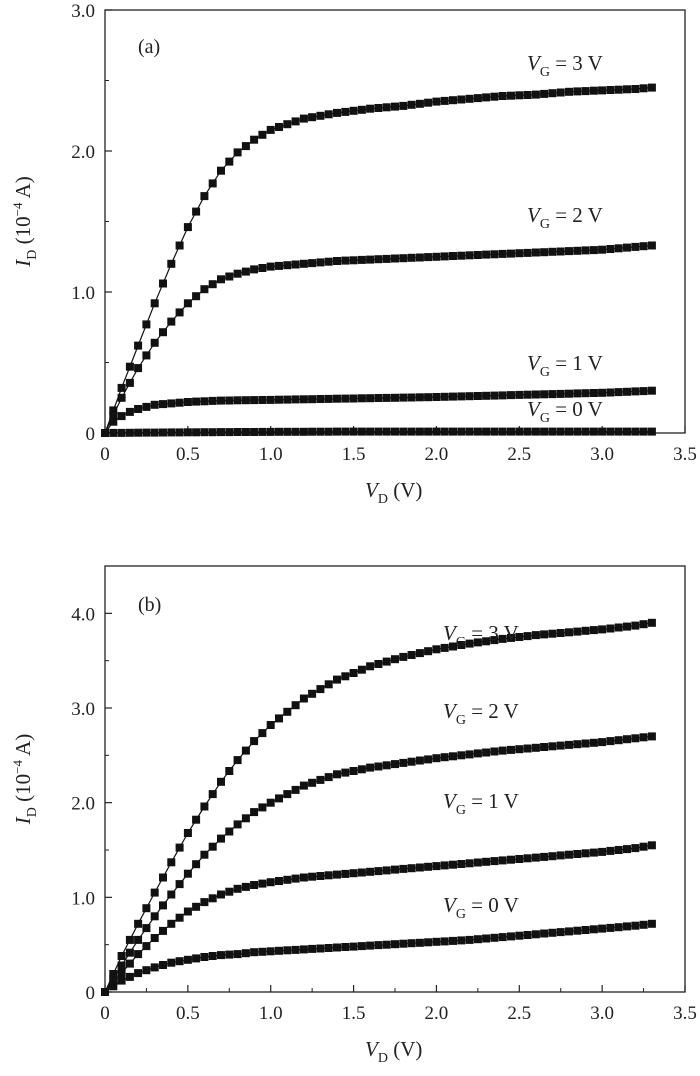 The height and width of the screenshot is (1076, 700). Describe the element at coordinates (481, 907) in the screenshot. I see `series-label: VG = 0 V` at that location.